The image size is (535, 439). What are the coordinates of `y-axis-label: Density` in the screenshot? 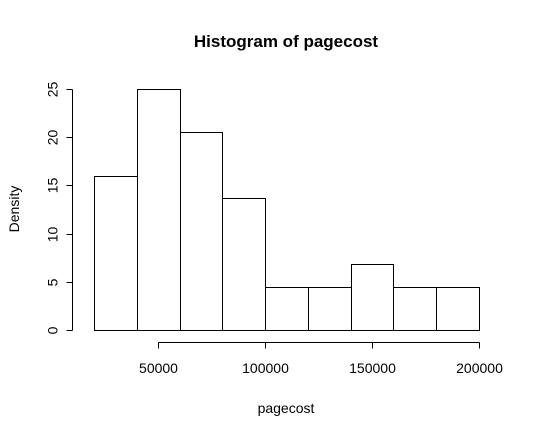 It's located at (14, 209).